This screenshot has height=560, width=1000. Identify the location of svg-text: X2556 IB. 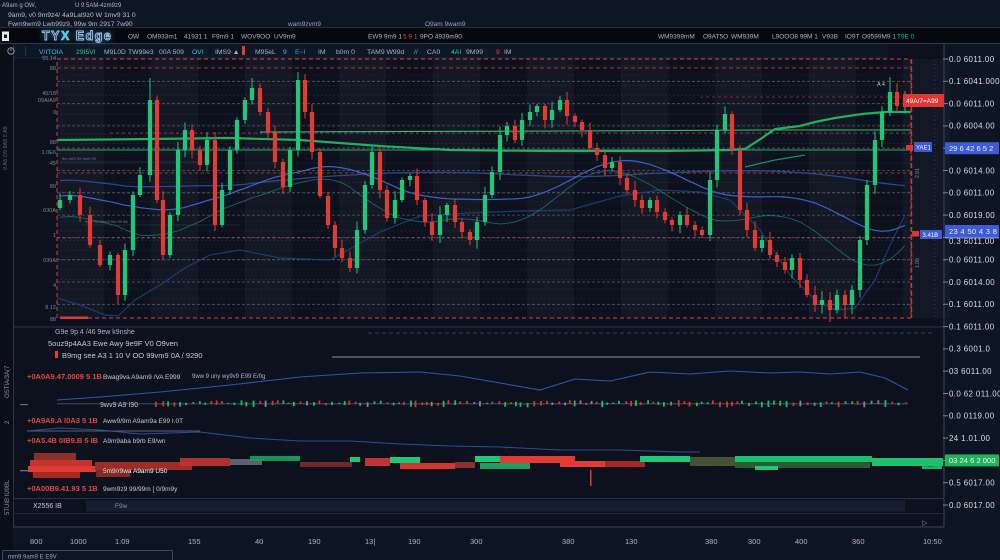
(47, 506).